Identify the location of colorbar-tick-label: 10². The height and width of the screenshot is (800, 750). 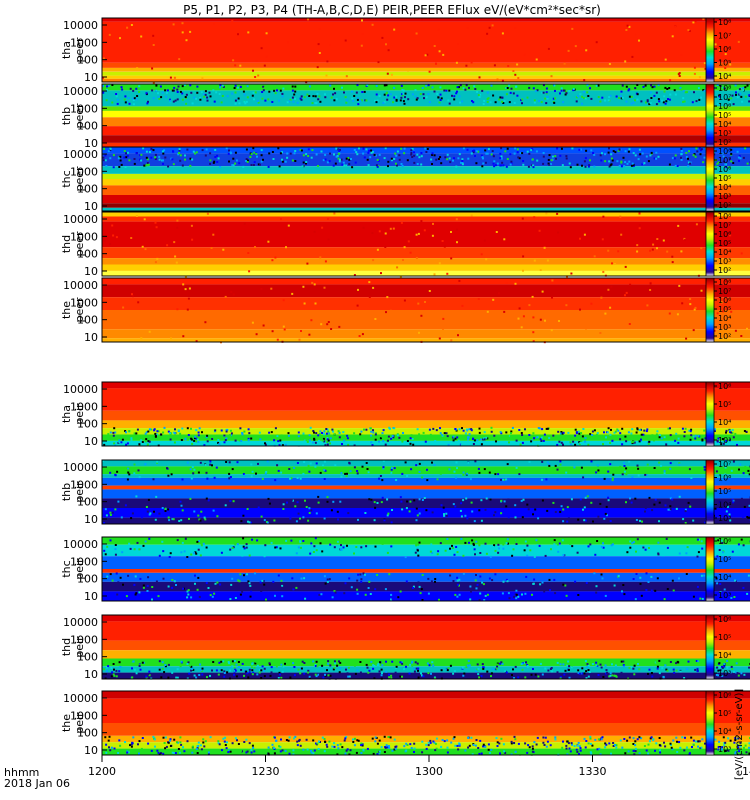
(724, 205).